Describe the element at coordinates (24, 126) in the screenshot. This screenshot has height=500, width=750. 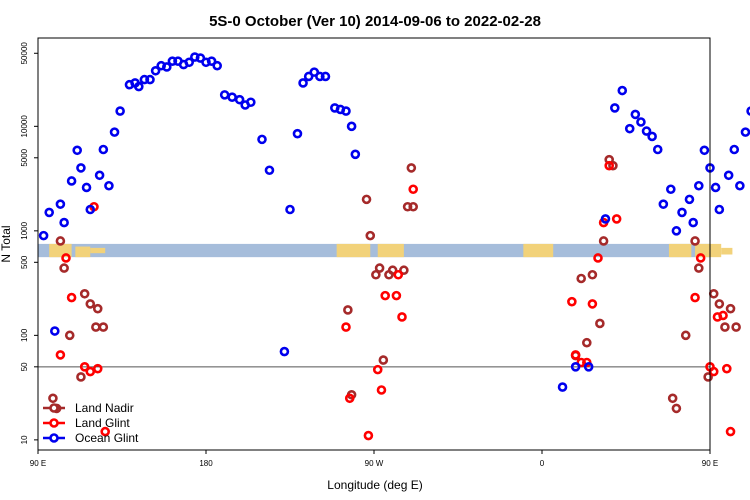
I see `y-tick-label: 10000` at that location.